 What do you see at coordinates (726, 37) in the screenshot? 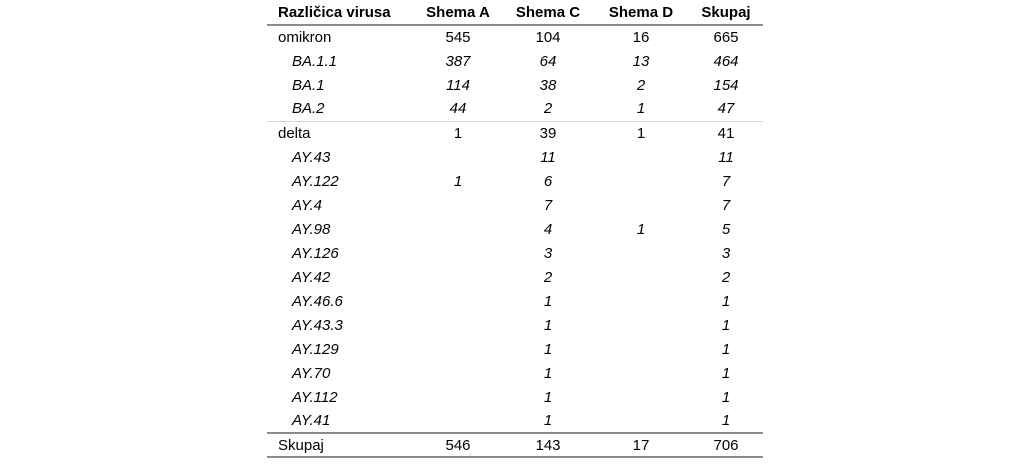
I see `cell-value: 665` at bounding box center [726, 37].